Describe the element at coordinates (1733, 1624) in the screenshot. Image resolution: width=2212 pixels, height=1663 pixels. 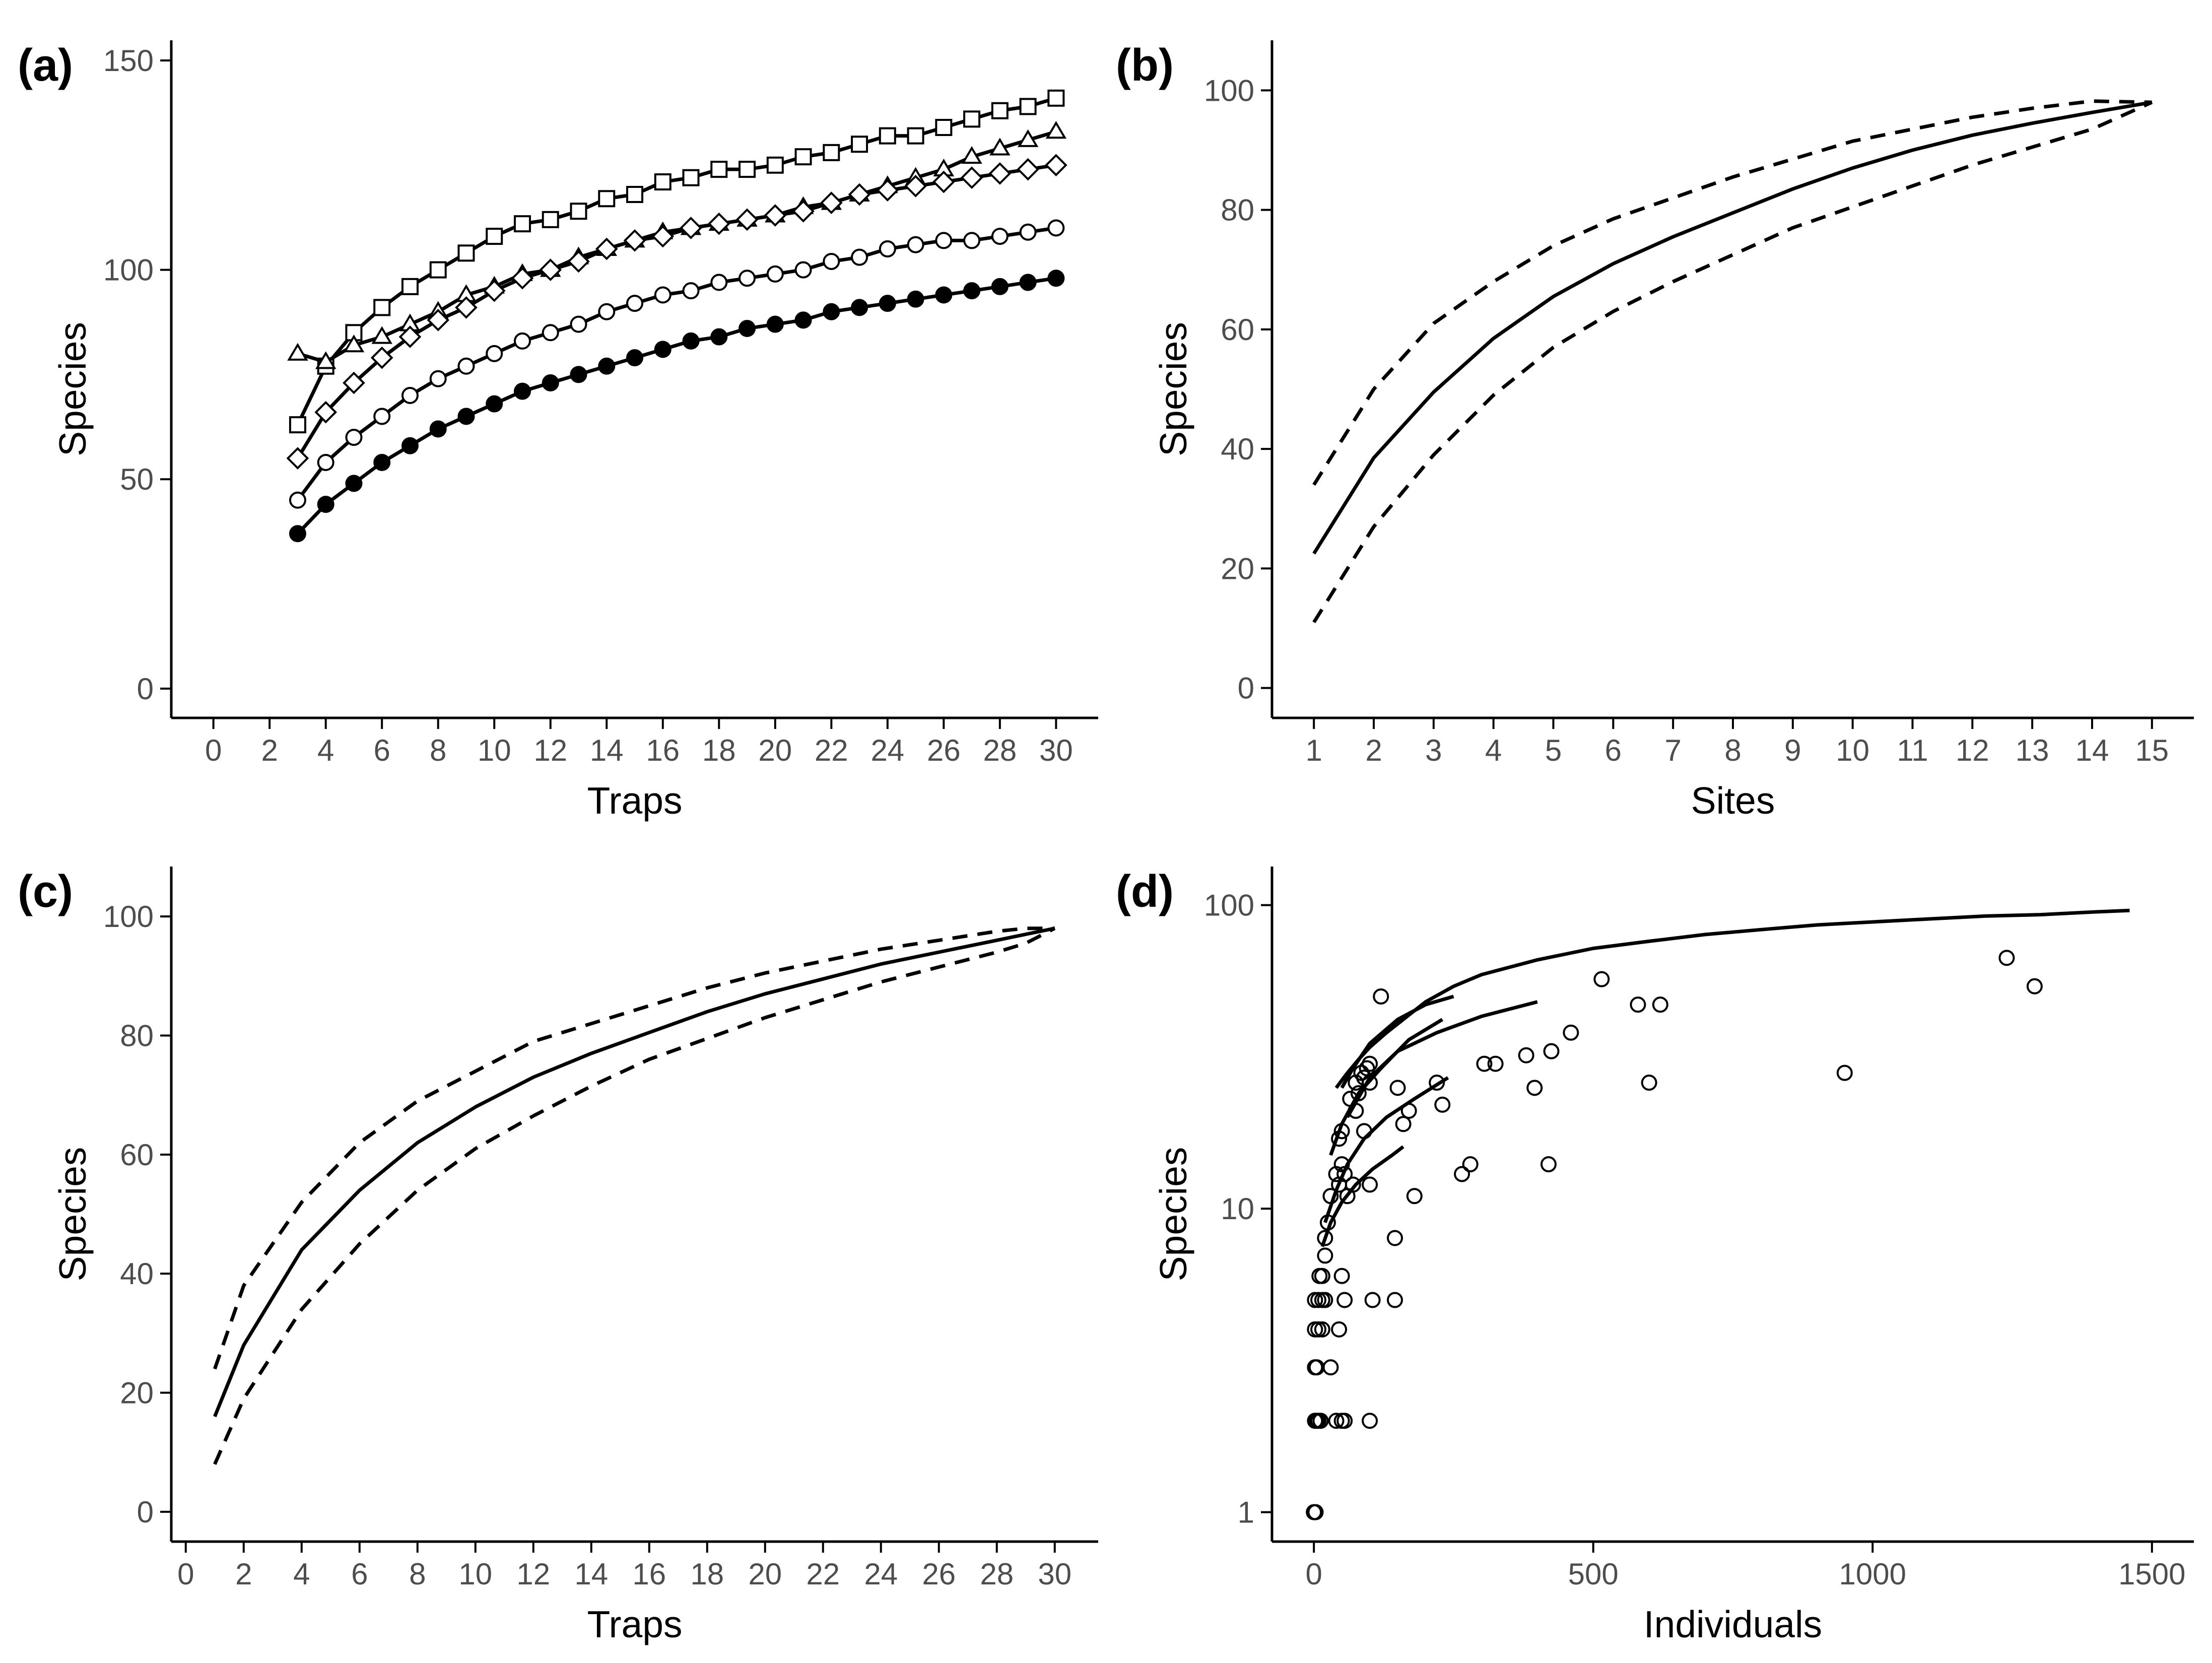
I see `x-axis-title: Individuals` at that location.